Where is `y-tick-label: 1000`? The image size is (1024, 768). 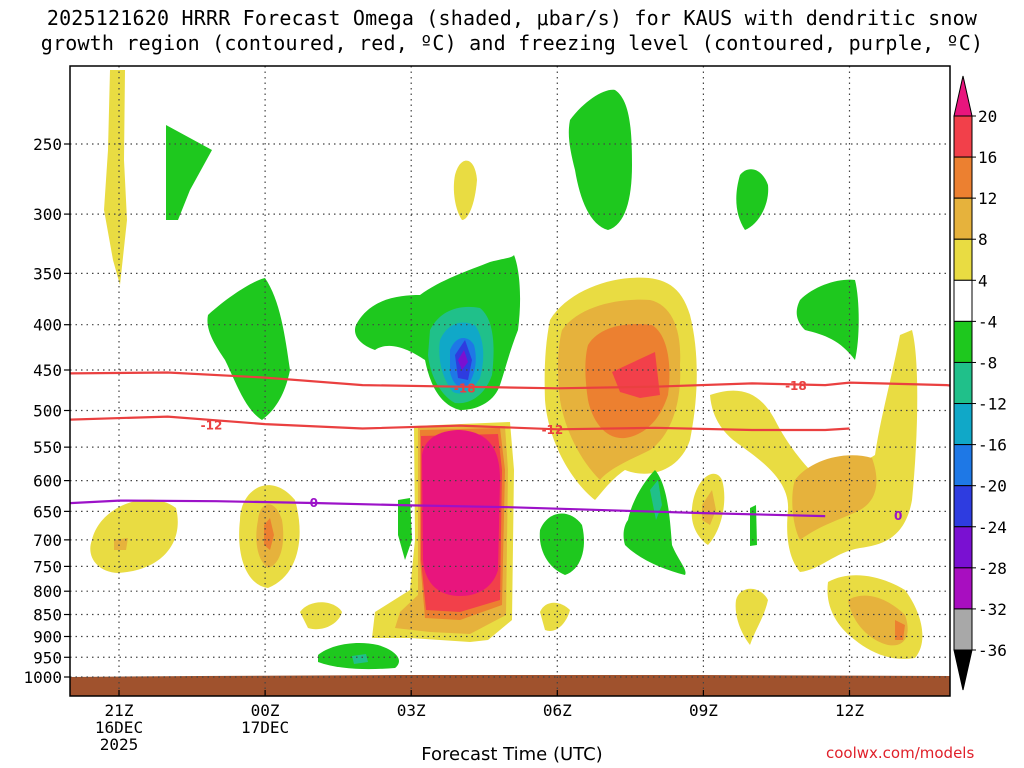 y-tick-label: 1000 is located at coordinates (42, 677).